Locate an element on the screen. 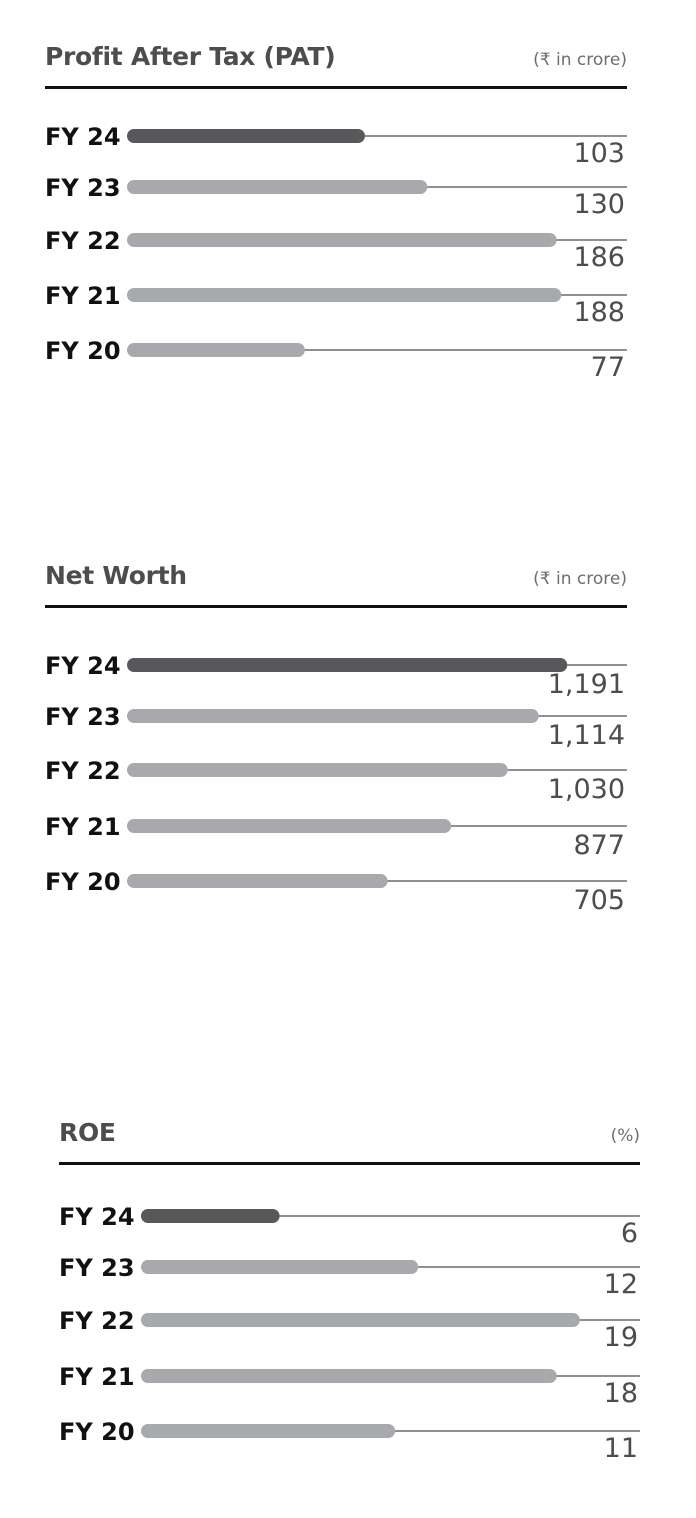 The width and height of the screenshot is (696, 1518). chart-unit: (%) is located at coordinates (625, 1136).